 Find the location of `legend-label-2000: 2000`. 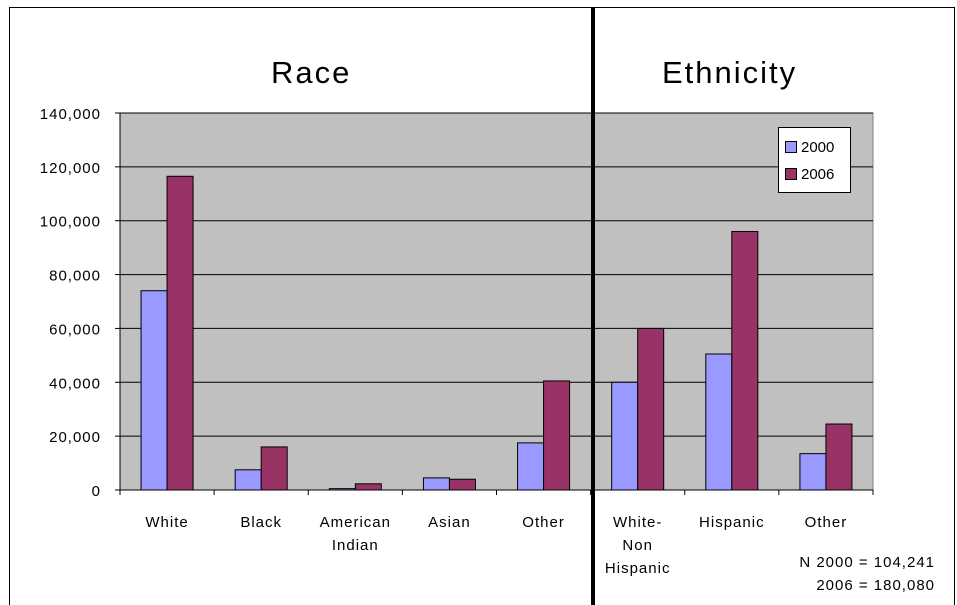

legend-label-2000: 2000 is located at coordinates (818, 147).